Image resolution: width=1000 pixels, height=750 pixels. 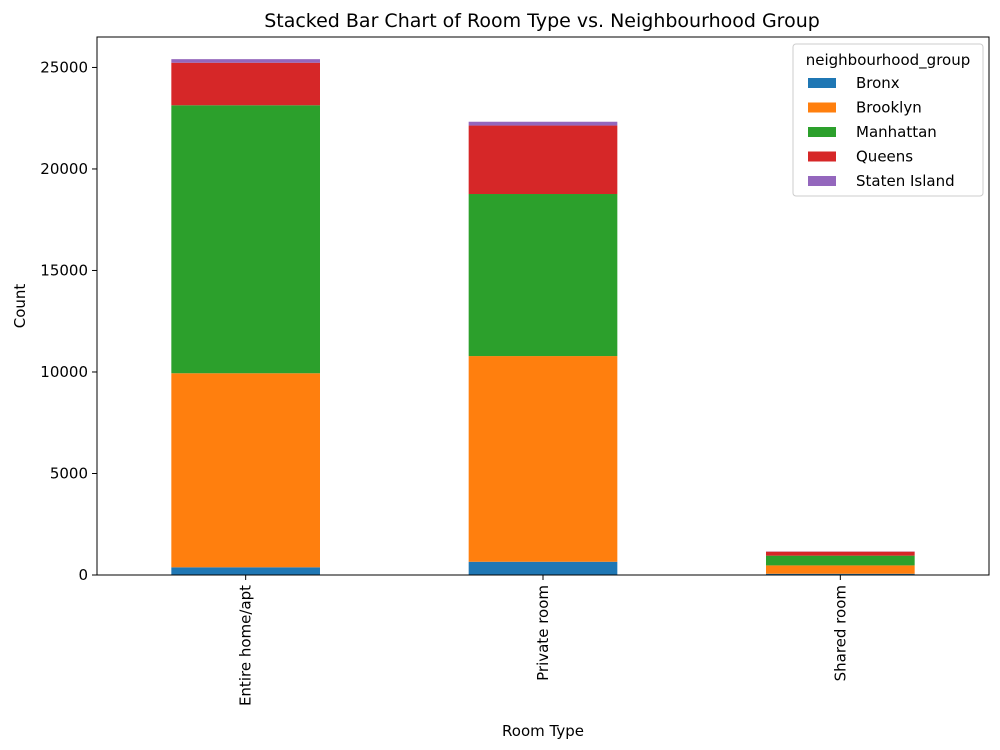 I want to click on legend-title: neighbourhood_group, so click(x=888, y=60).